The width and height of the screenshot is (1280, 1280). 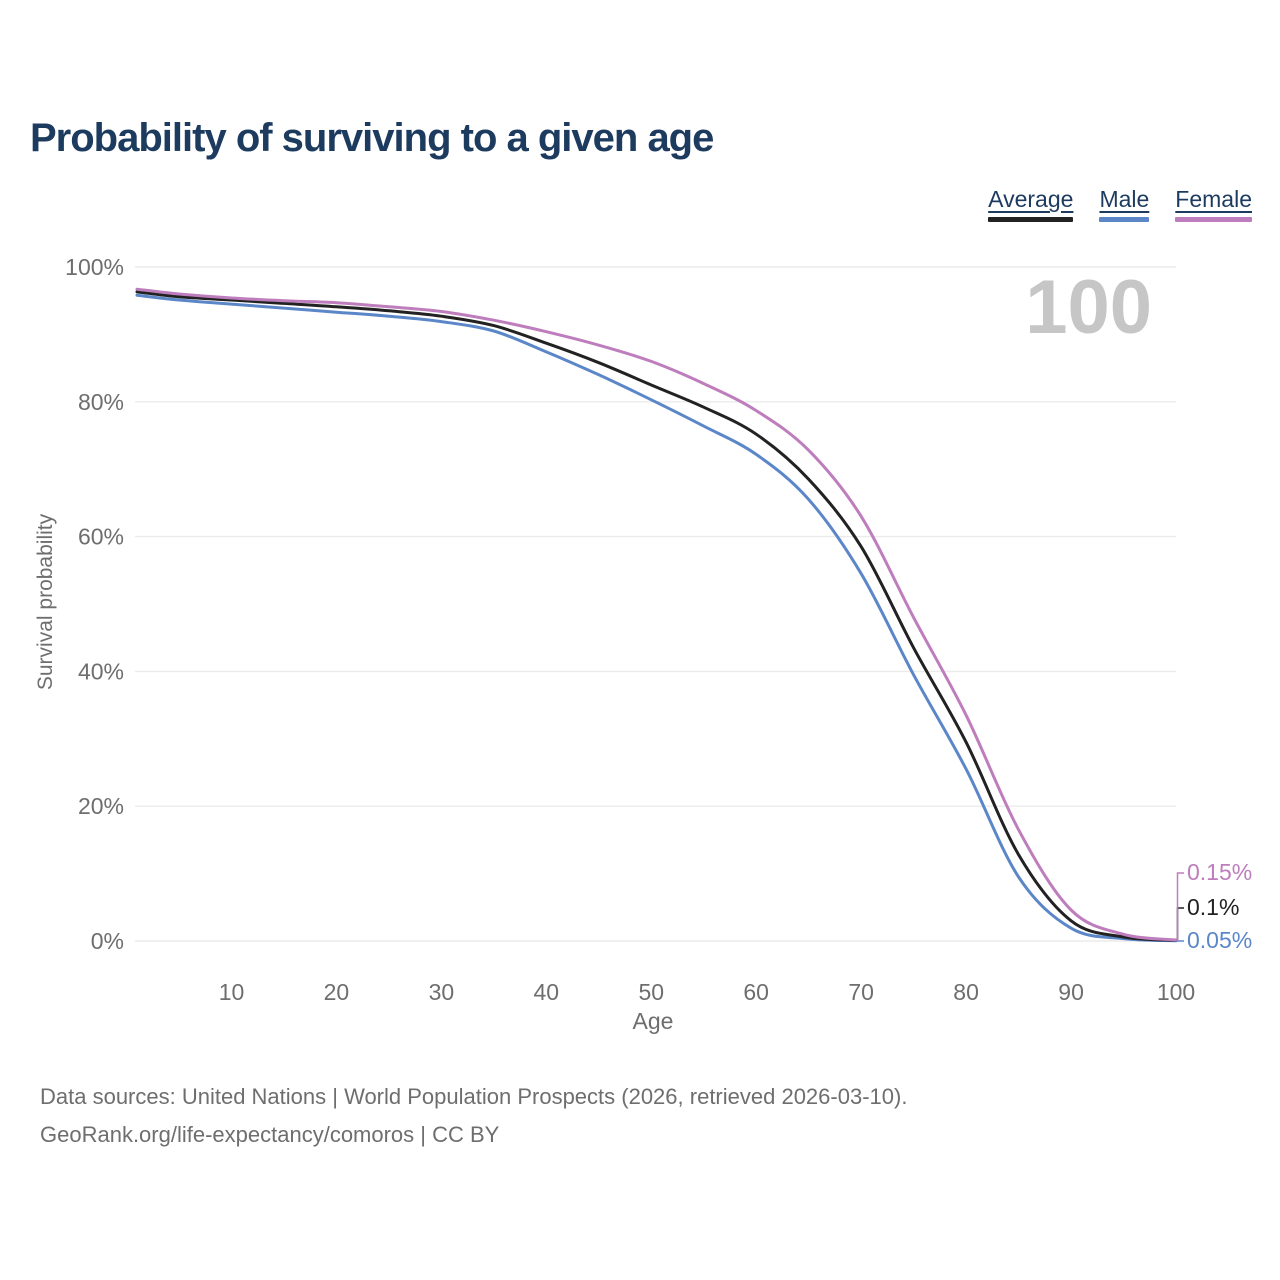 What do you see at coordinates (1124, 219) in the screenshot?
I see `legend-swatch-male` at bounding box center [1124, 219].